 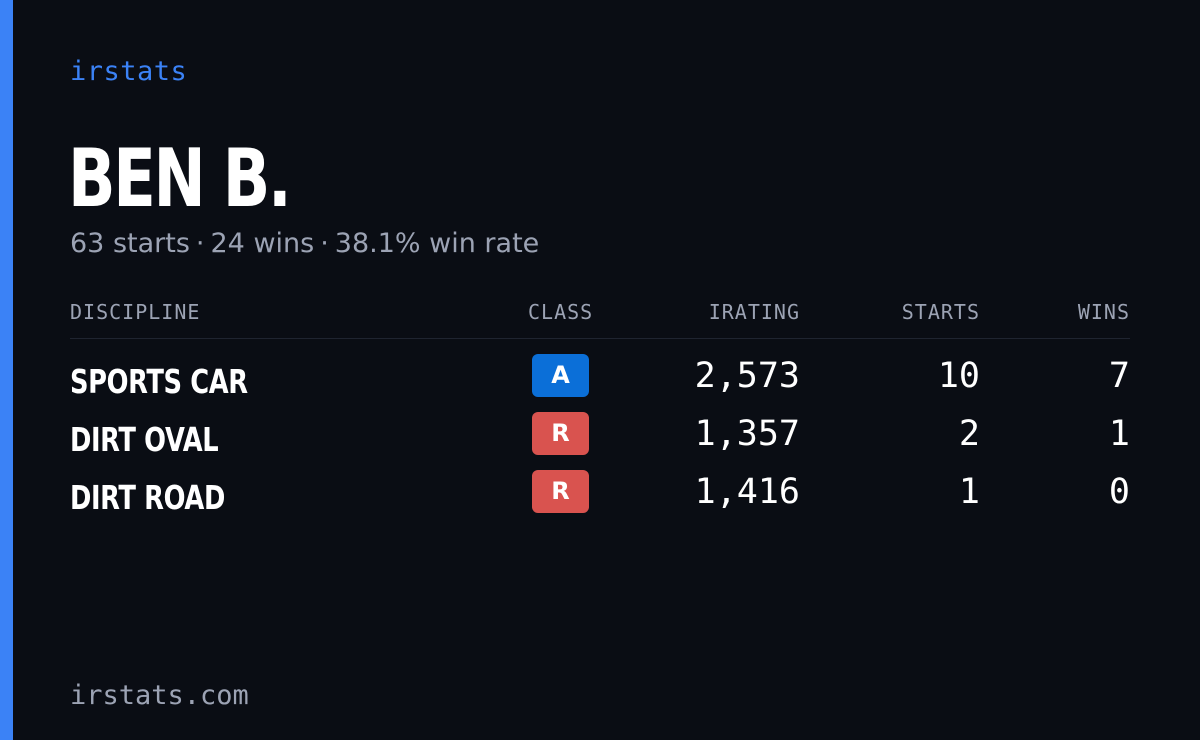 I want to click on row-starts: 10, so click(x=958, y=376).